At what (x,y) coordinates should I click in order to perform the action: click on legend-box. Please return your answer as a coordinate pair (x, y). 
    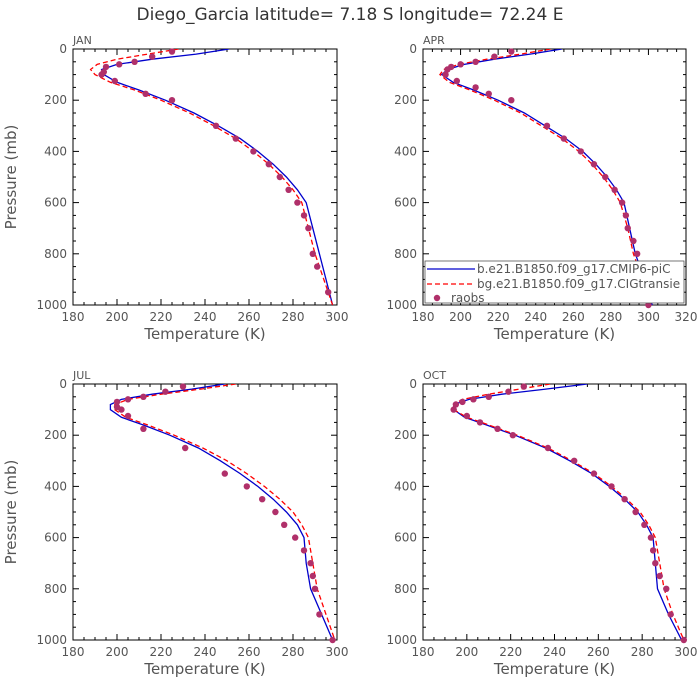
    Looking at the image, I should click on (554, 282).